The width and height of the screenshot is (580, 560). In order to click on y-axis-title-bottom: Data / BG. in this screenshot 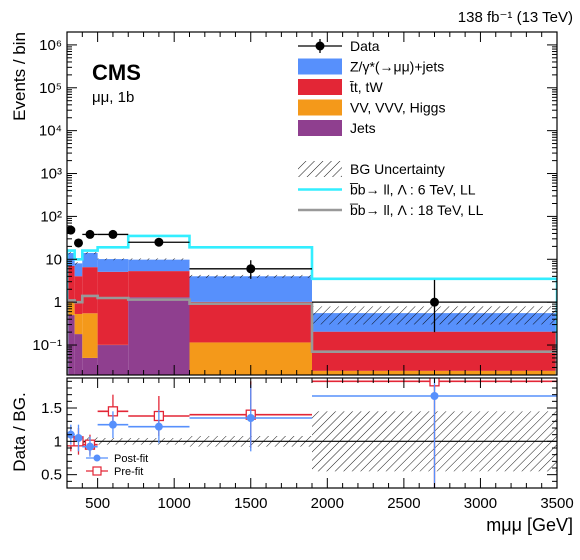, I will do `click(19, 431)`.